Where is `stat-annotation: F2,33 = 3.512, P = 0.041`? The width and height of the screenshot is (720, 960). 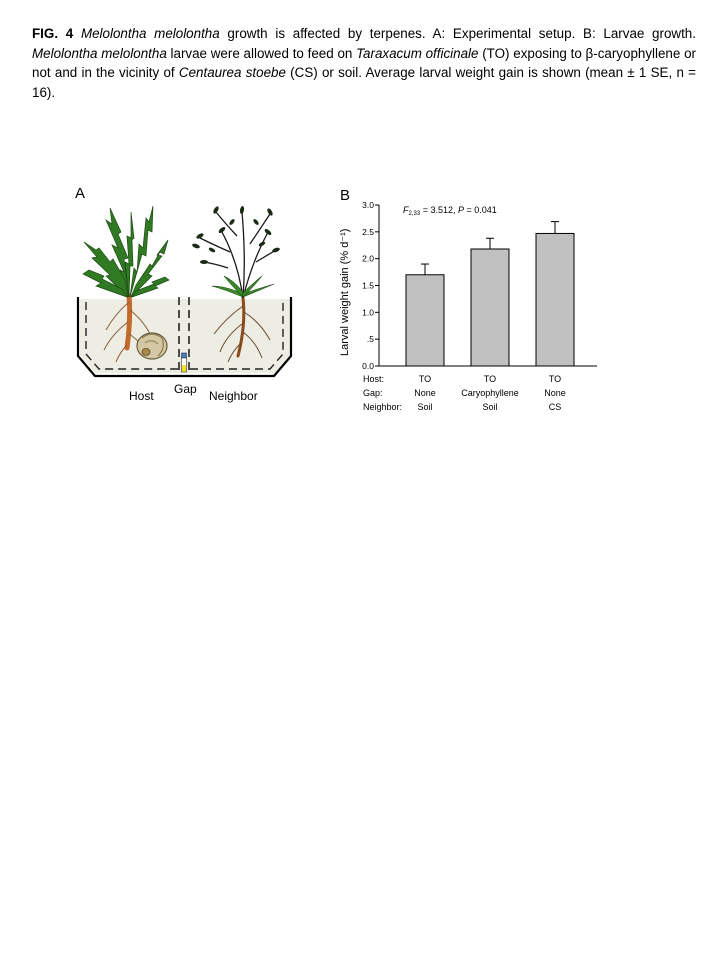 stat-annotation: F2,33 = 3.512, P = 0.041 is located at coordinates (450, 211).